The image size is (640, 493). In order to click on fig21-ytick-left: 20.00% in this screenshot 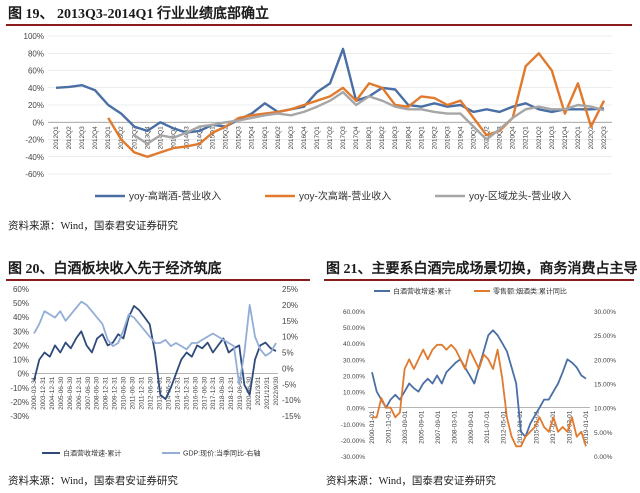, I will do `click(354, 376)`.